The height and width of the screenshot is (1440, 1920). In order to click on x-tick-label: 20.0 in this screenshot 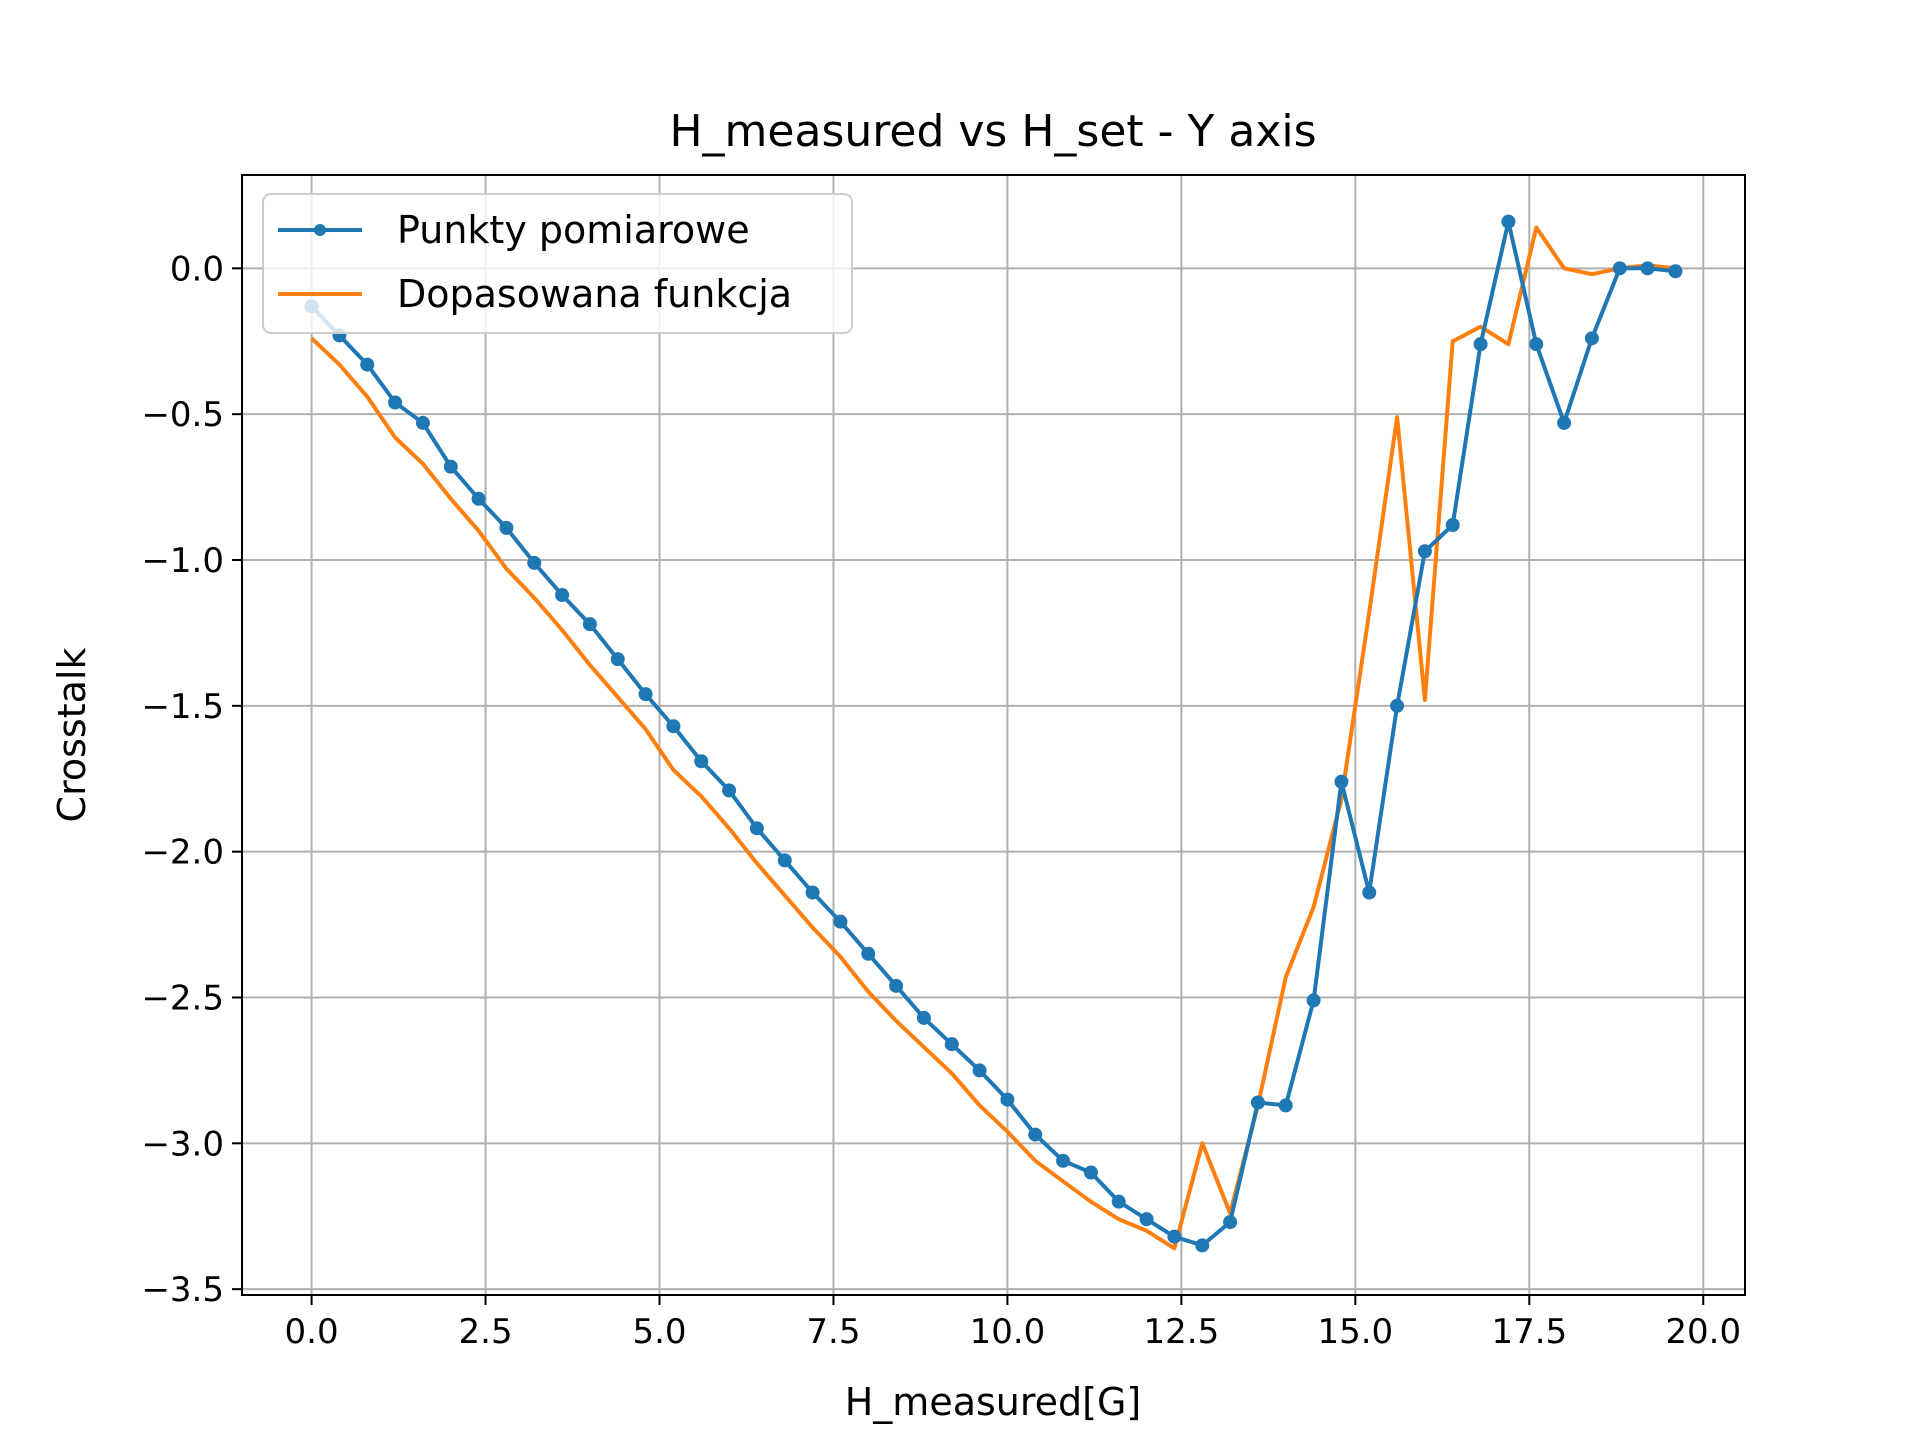, I will do `click(1703, 1332)`.